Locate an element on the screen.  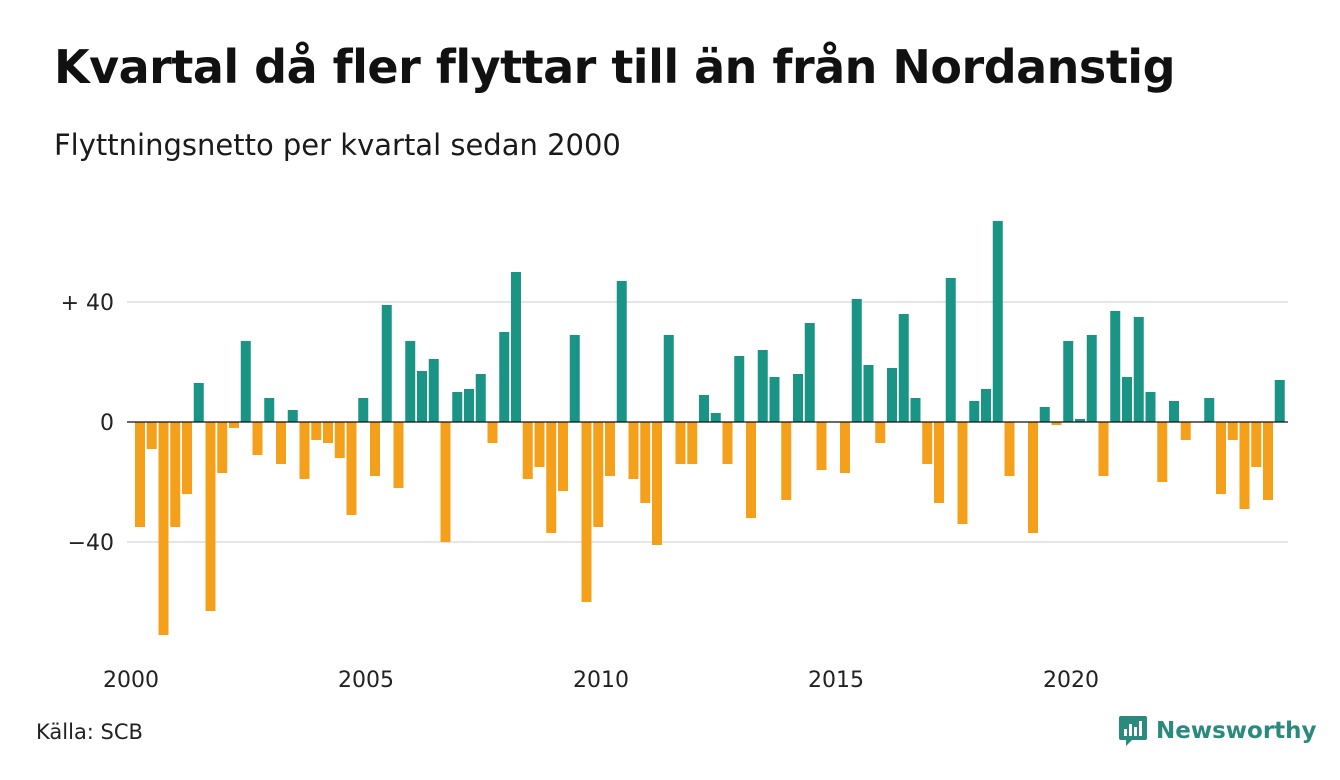
brand-logo: Newsworthy is located at coordinates (1217, 731).